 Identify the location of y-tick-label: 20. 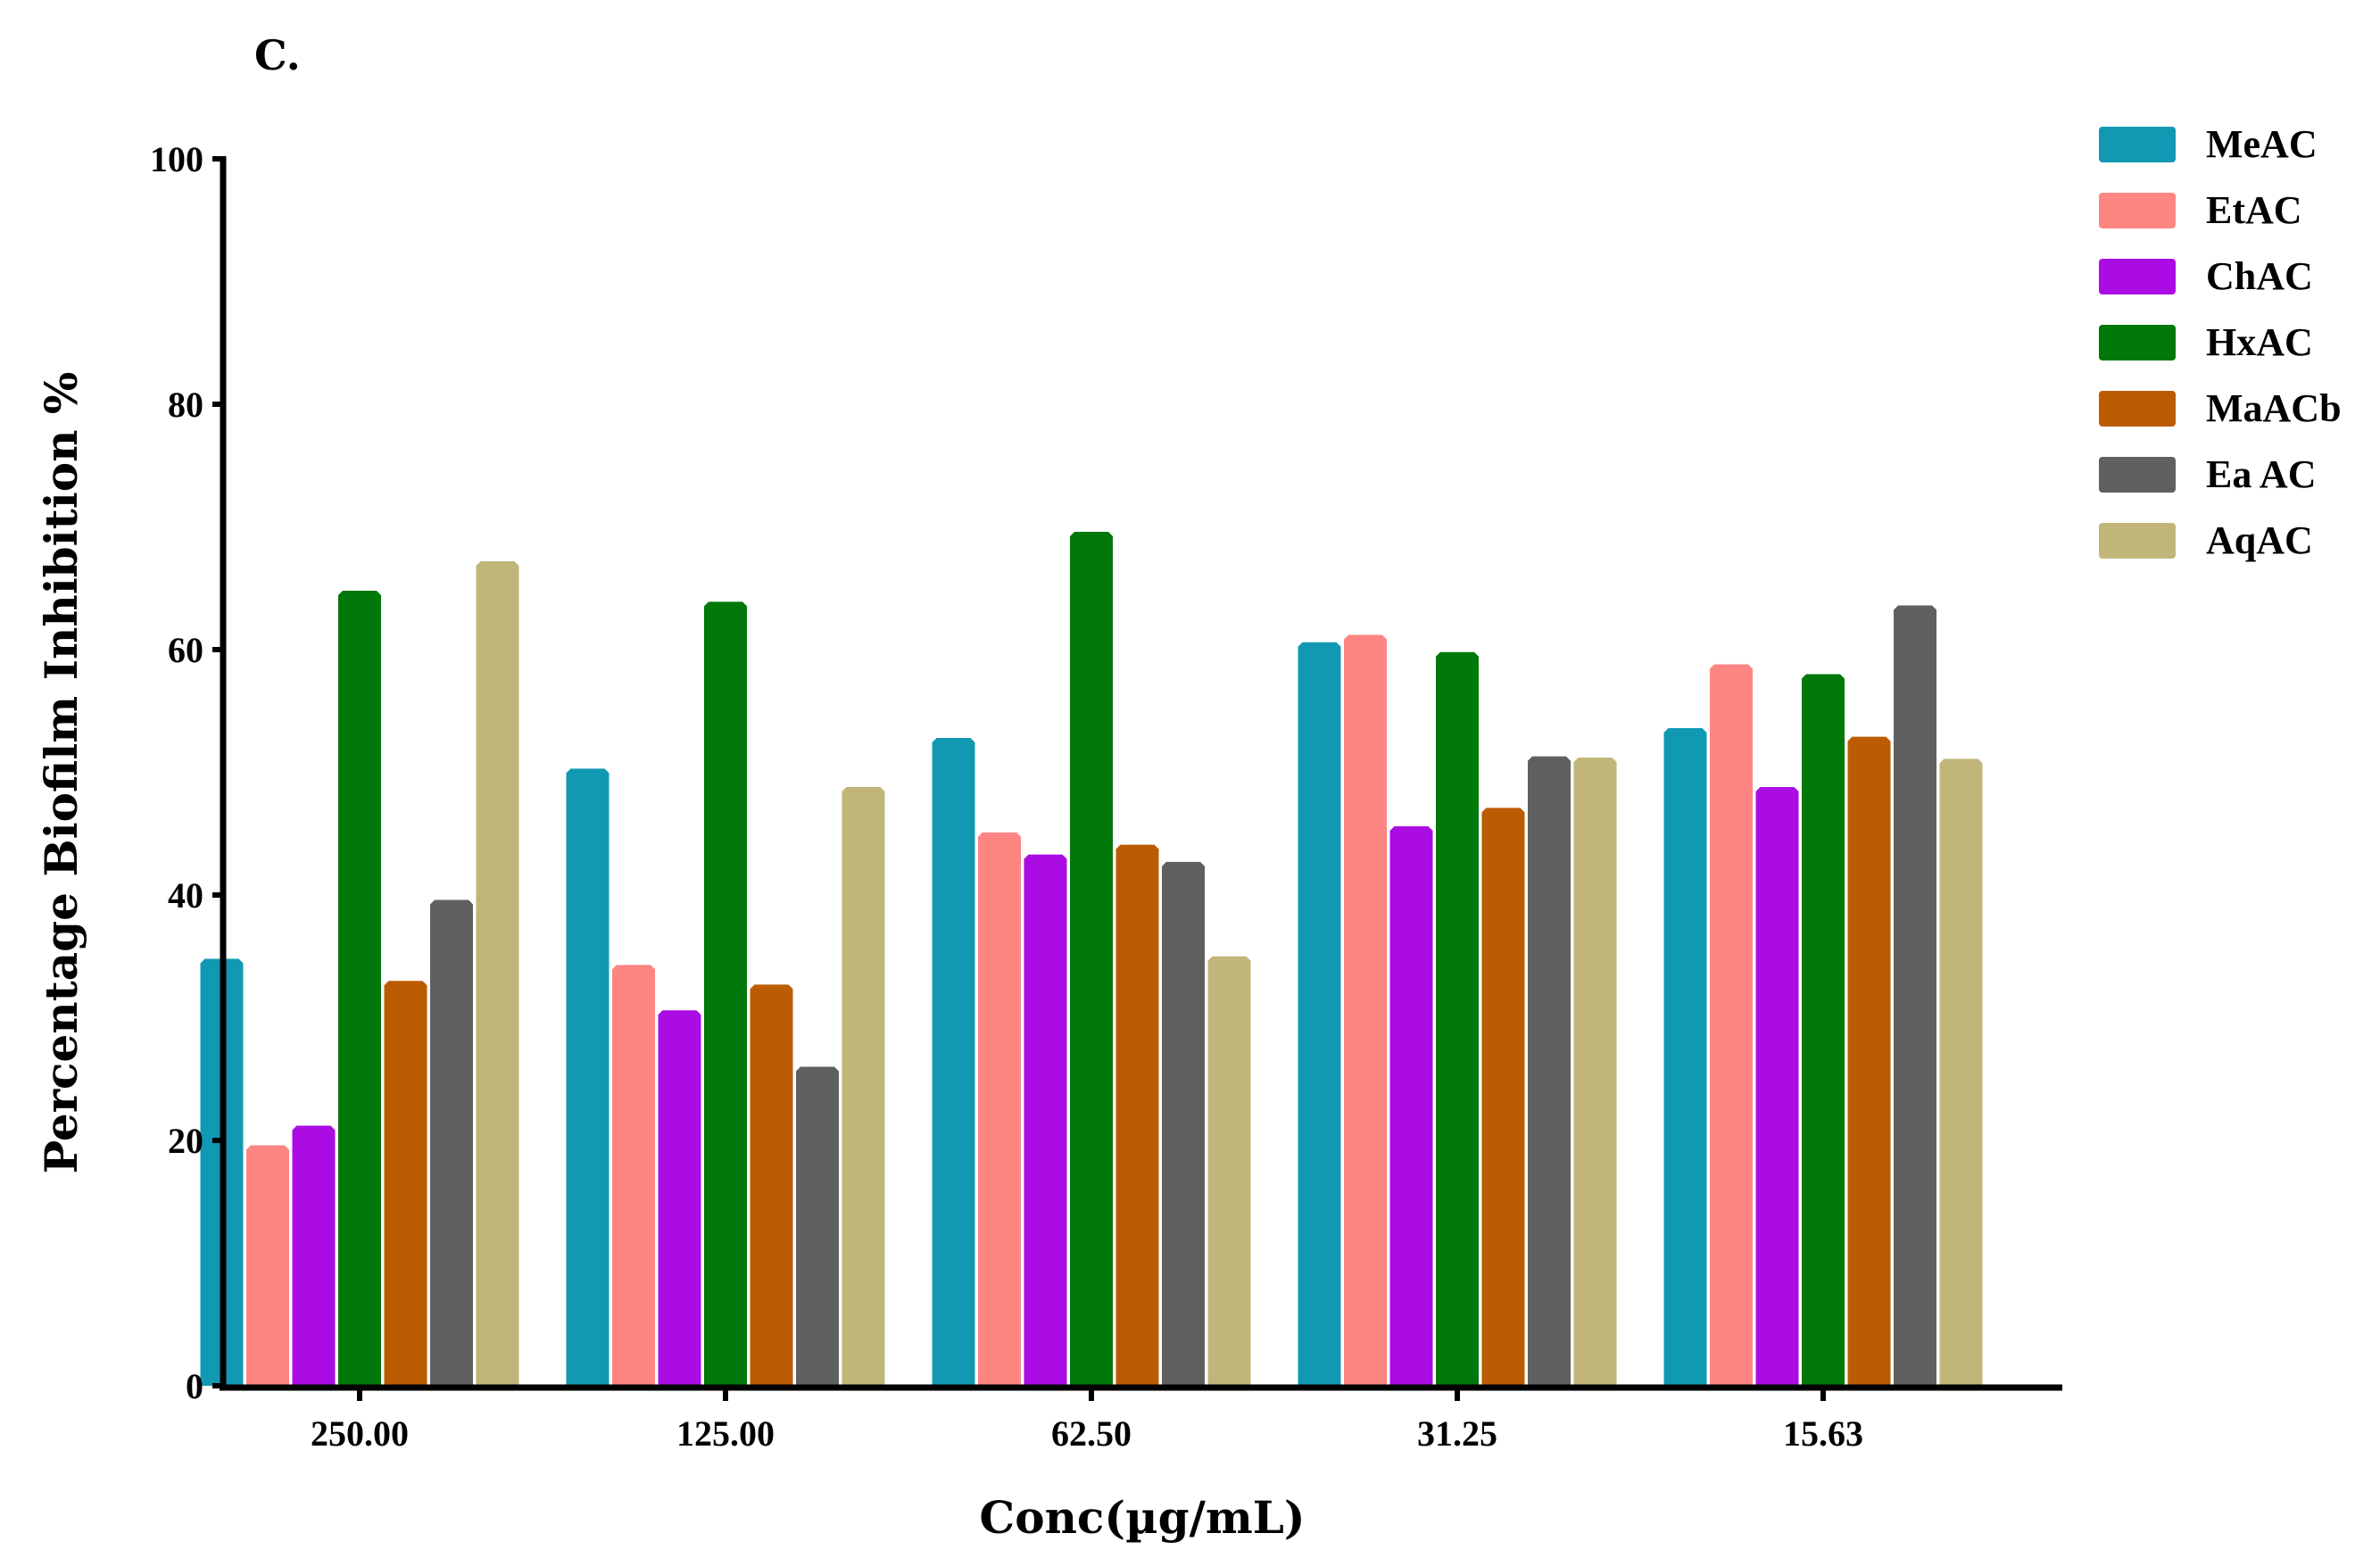
(185, 1141).